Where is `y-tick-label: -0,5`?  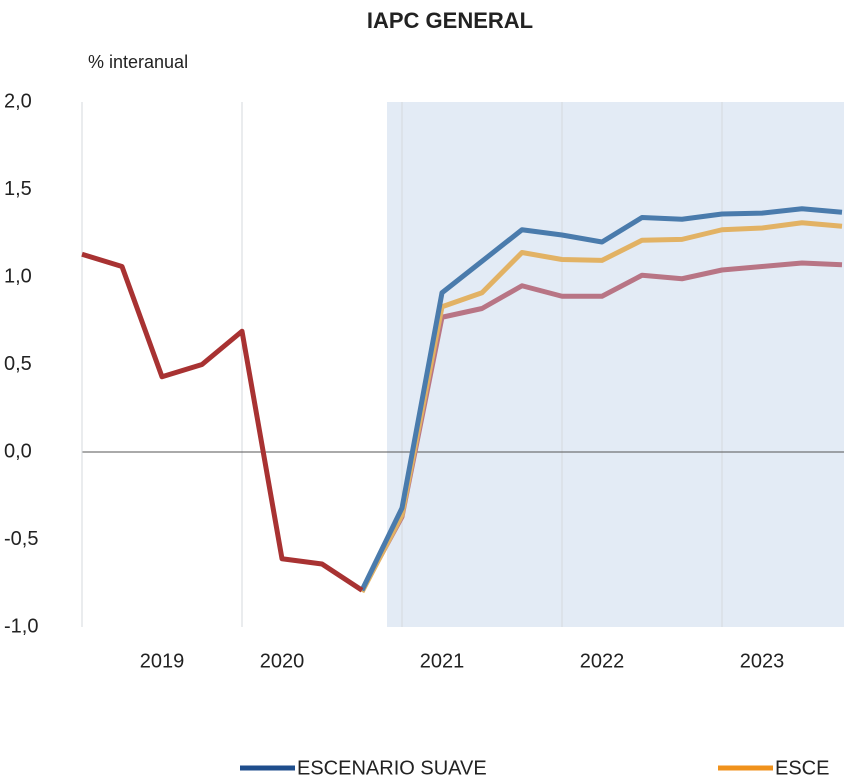 y-tick-label: -0,5 is located at coordinates (21, 539).